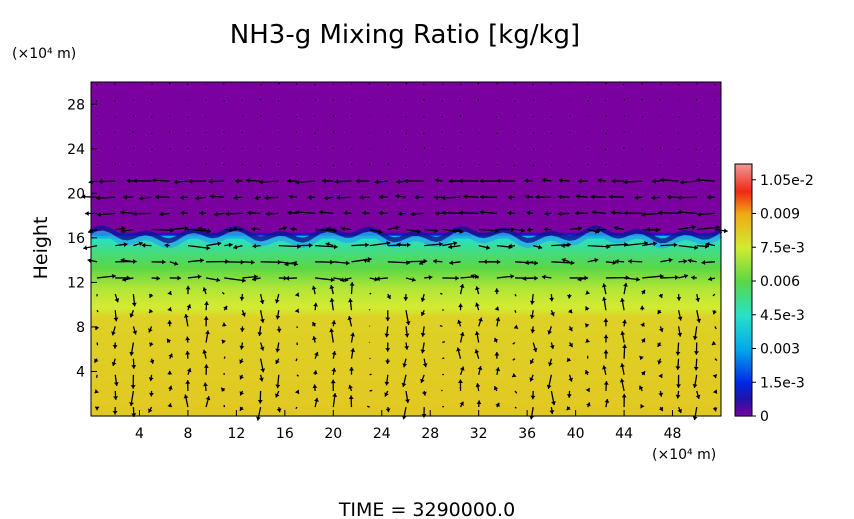  Describe the element at coordinates (44, 54) in the screenshot. I see `y-axis-unit: (×10⁴ m)` at that location.